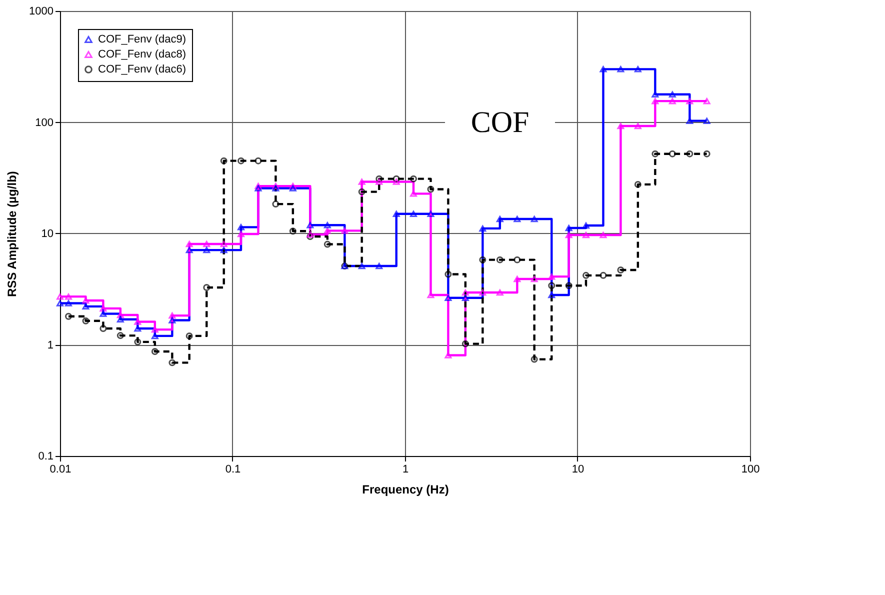 The image size is (885, 595). Describe the element at coordinates (405, 470) in the screenshot. I see `x-tick-label: 1` at that location.